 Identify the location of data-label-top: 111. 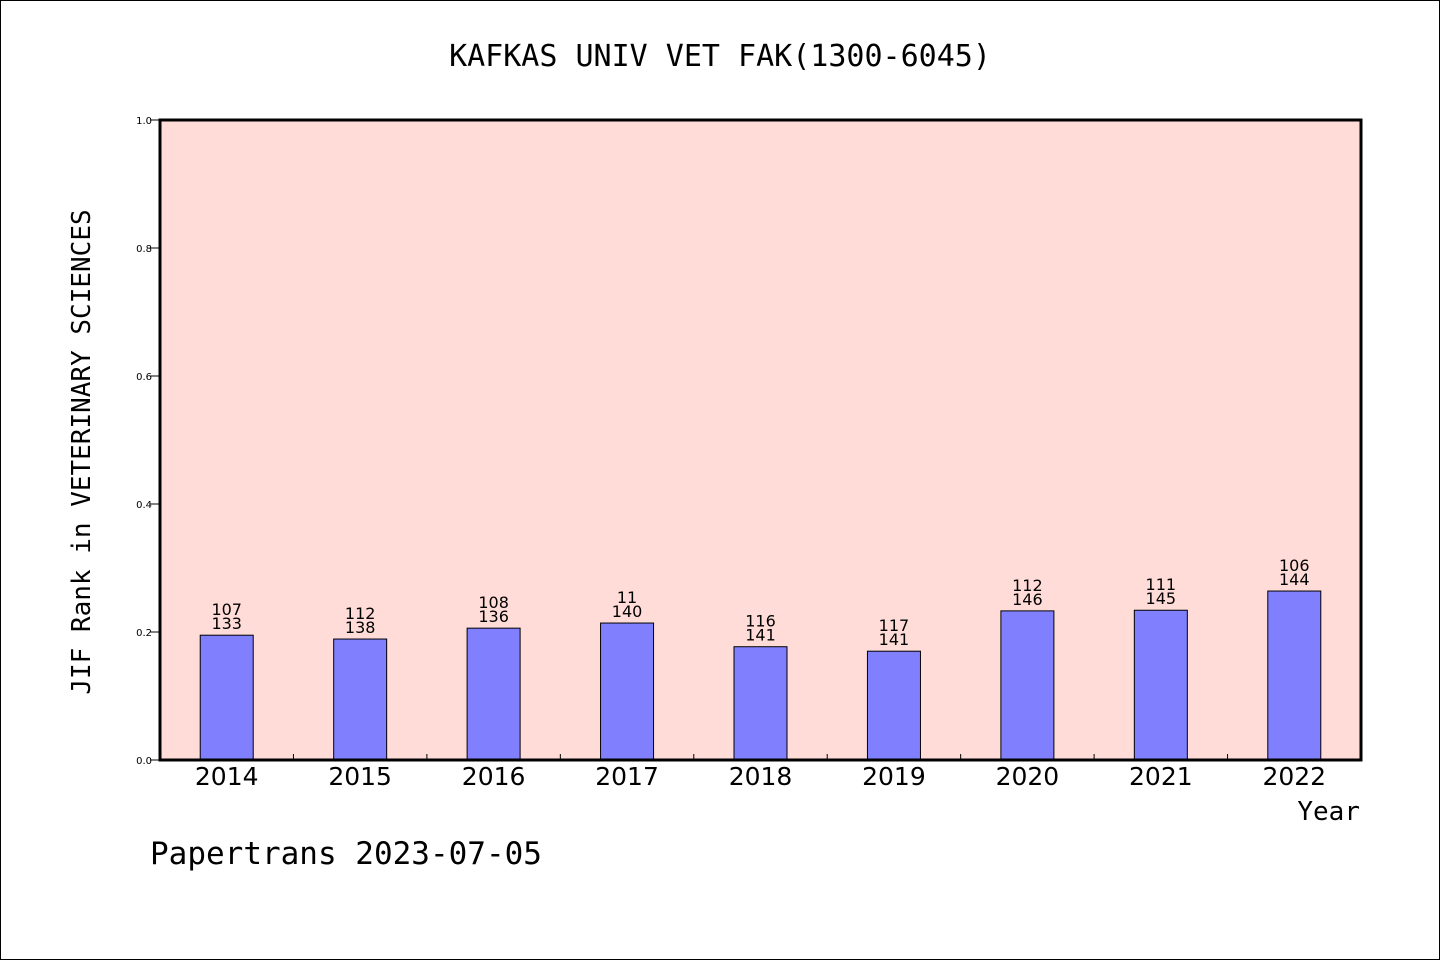
(1161, 584).